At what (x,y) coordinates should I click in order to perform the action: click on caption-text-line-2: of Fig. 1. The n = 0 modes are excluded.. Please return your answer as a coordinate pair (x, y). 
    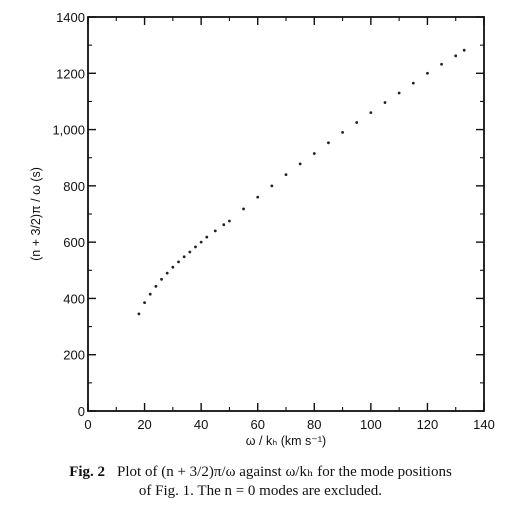
    Looking at the image, I should click on (260, 491).